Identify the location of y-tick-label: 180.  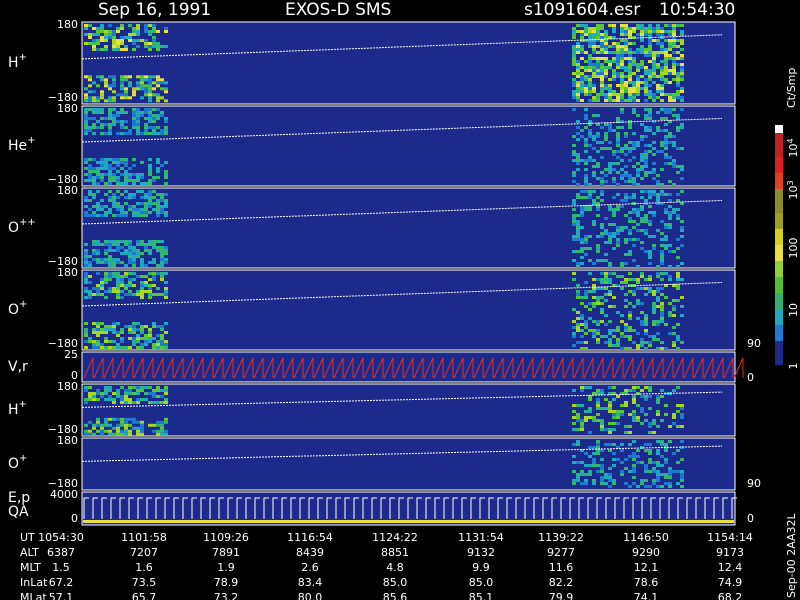
(67, 24).